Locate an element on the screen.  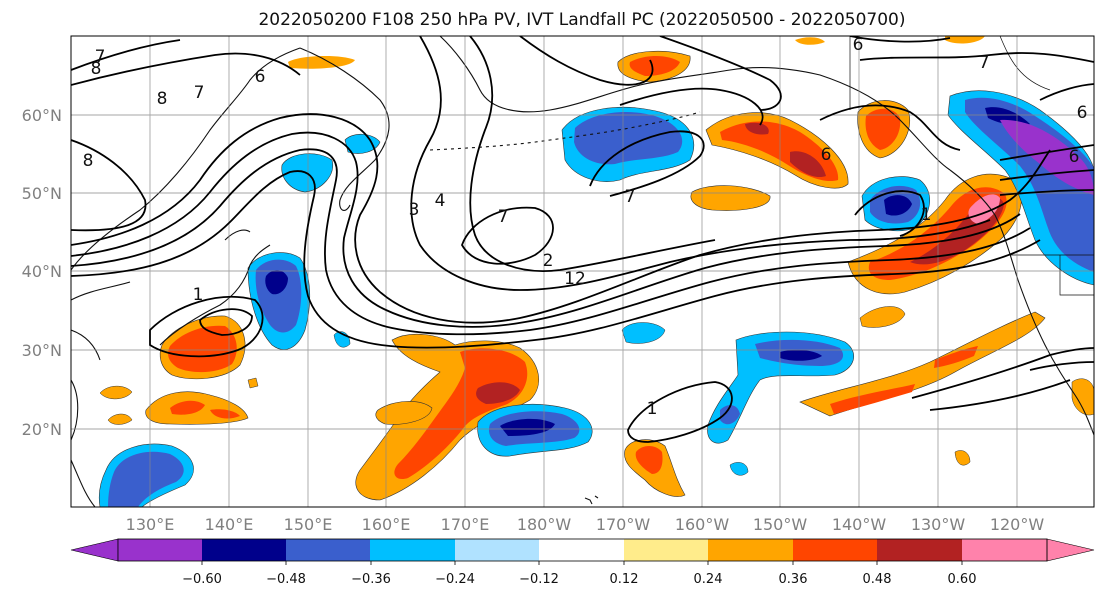
shade-japan-red is located at coordinates (202, 349).